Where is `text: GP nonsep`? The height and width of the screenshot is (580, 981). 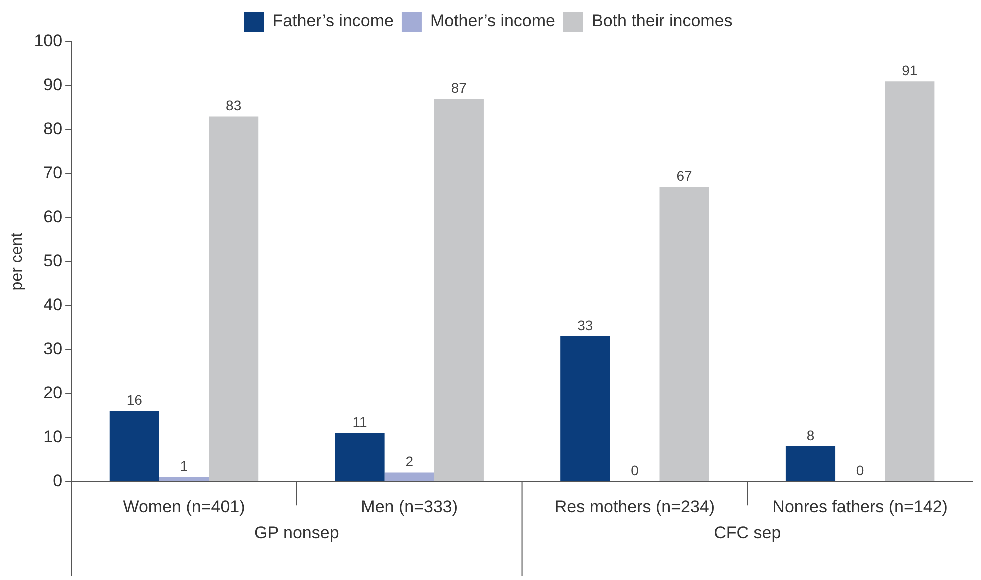
text: GP nonsep is located at coordinates (297, 532).